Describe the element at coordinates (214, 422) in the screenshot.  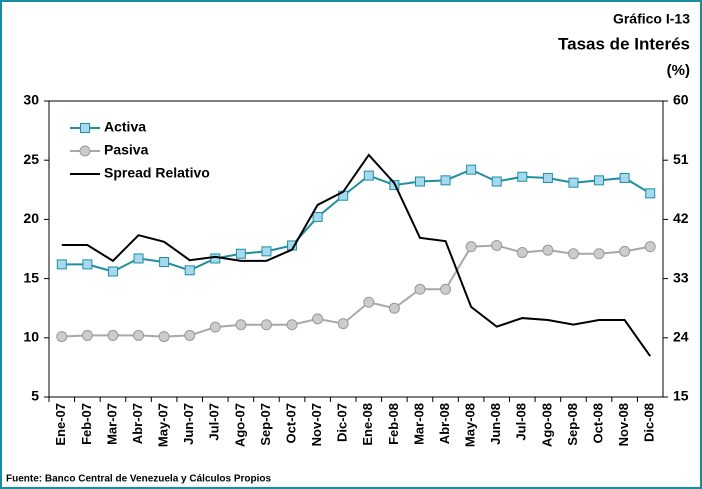
I see `x-tick-label: Jul-07` at that location.